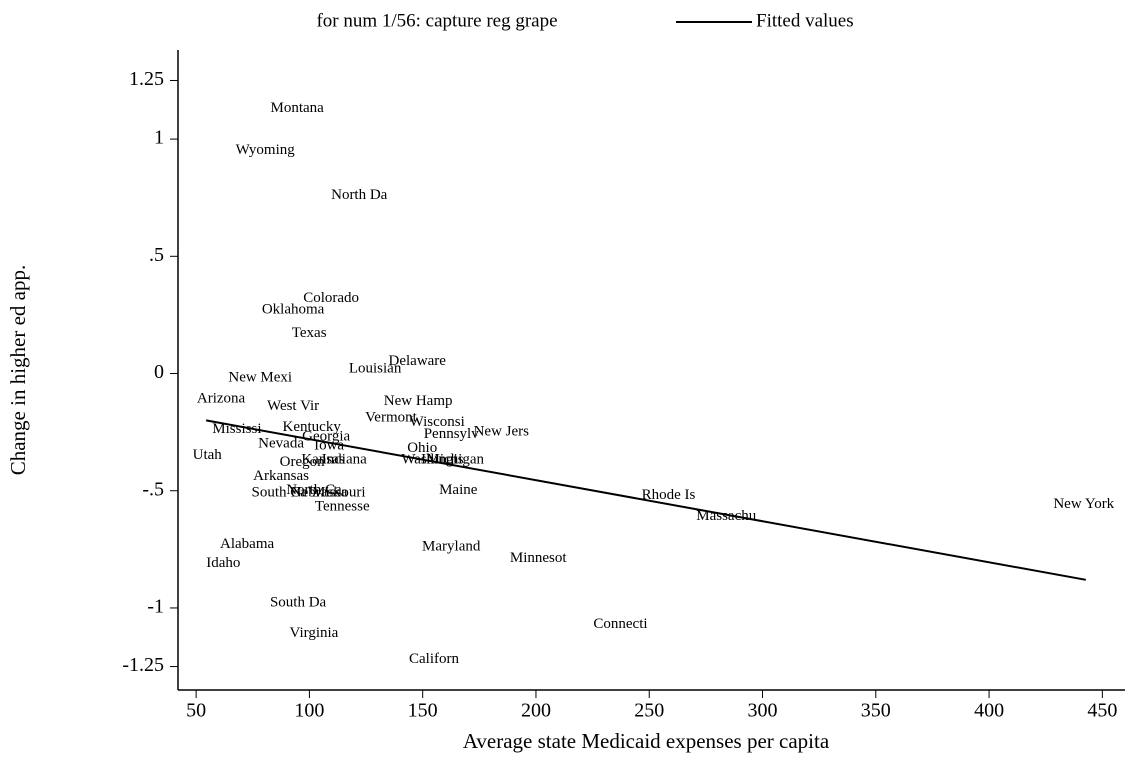  What do you see at coordinates (338, 493) in the screenshot?
I see `point-label: Missouri` at bounding box center [338, 493].